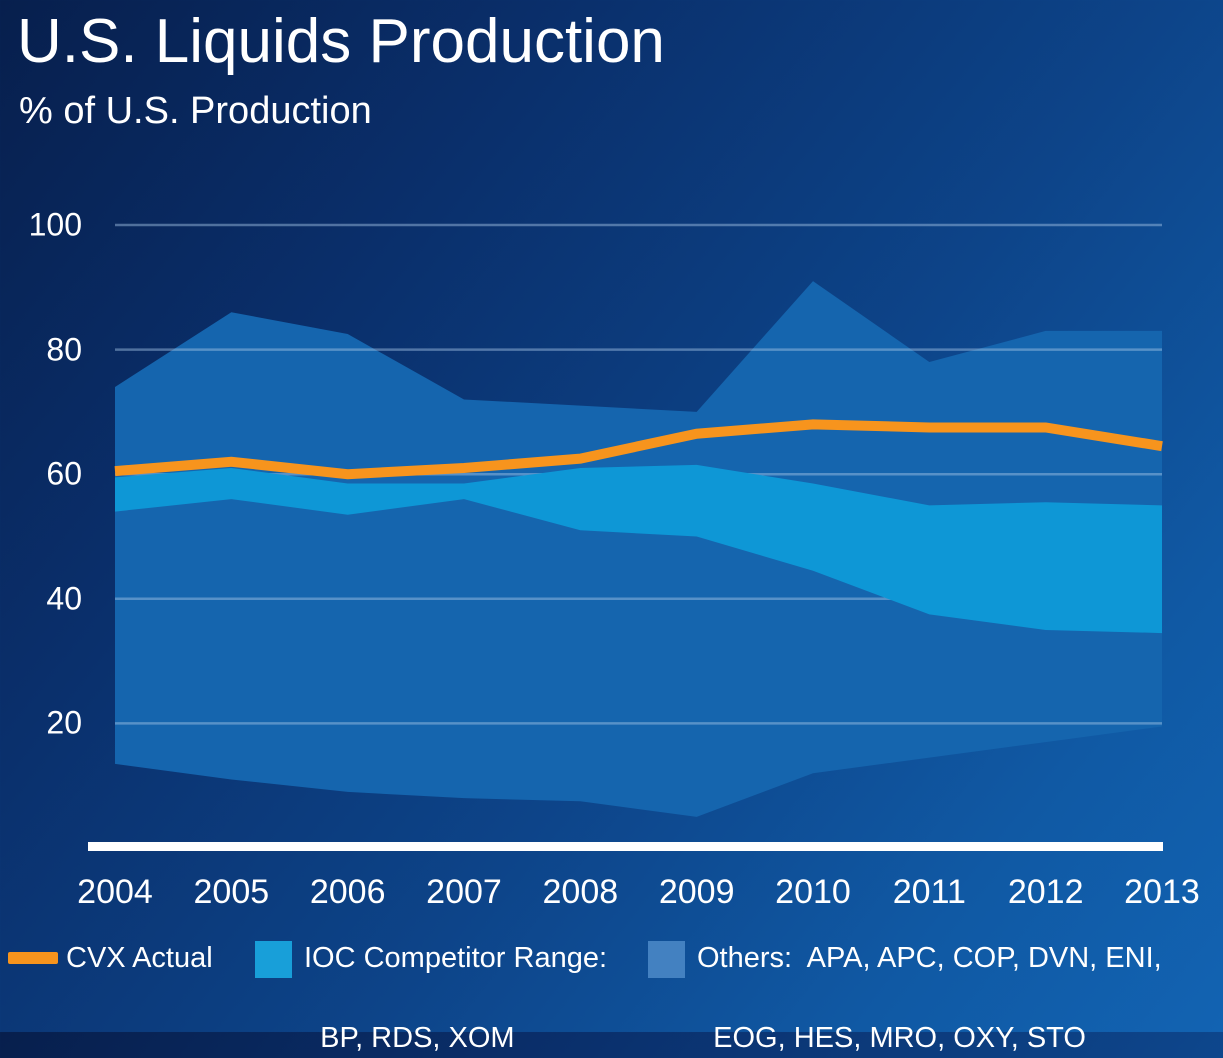 The width and height of the screenshot is (1223, 1058). I want to click on legend-item-cvx: CVX Actual, so click(139, 958).